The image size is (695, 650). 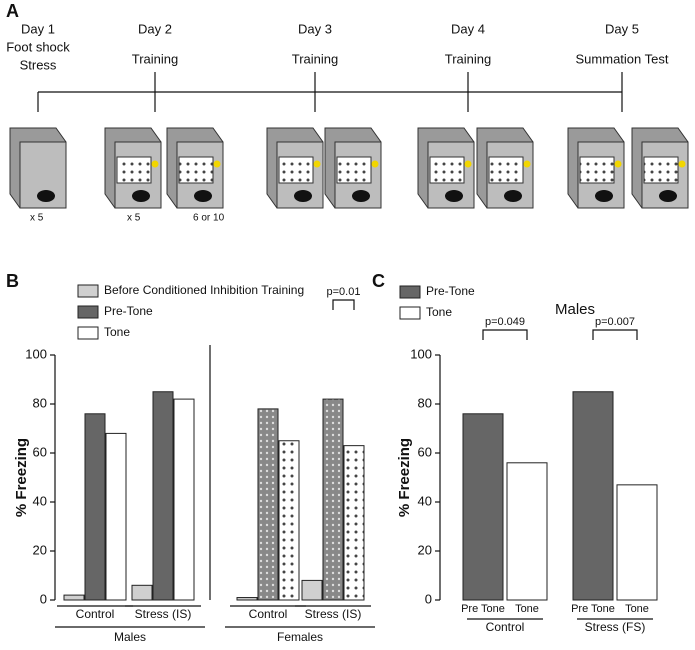 What do you see at coordinates (155, 28) in the screenshot?
I see `day-label: Day 2` at bounding box center [155, 28].